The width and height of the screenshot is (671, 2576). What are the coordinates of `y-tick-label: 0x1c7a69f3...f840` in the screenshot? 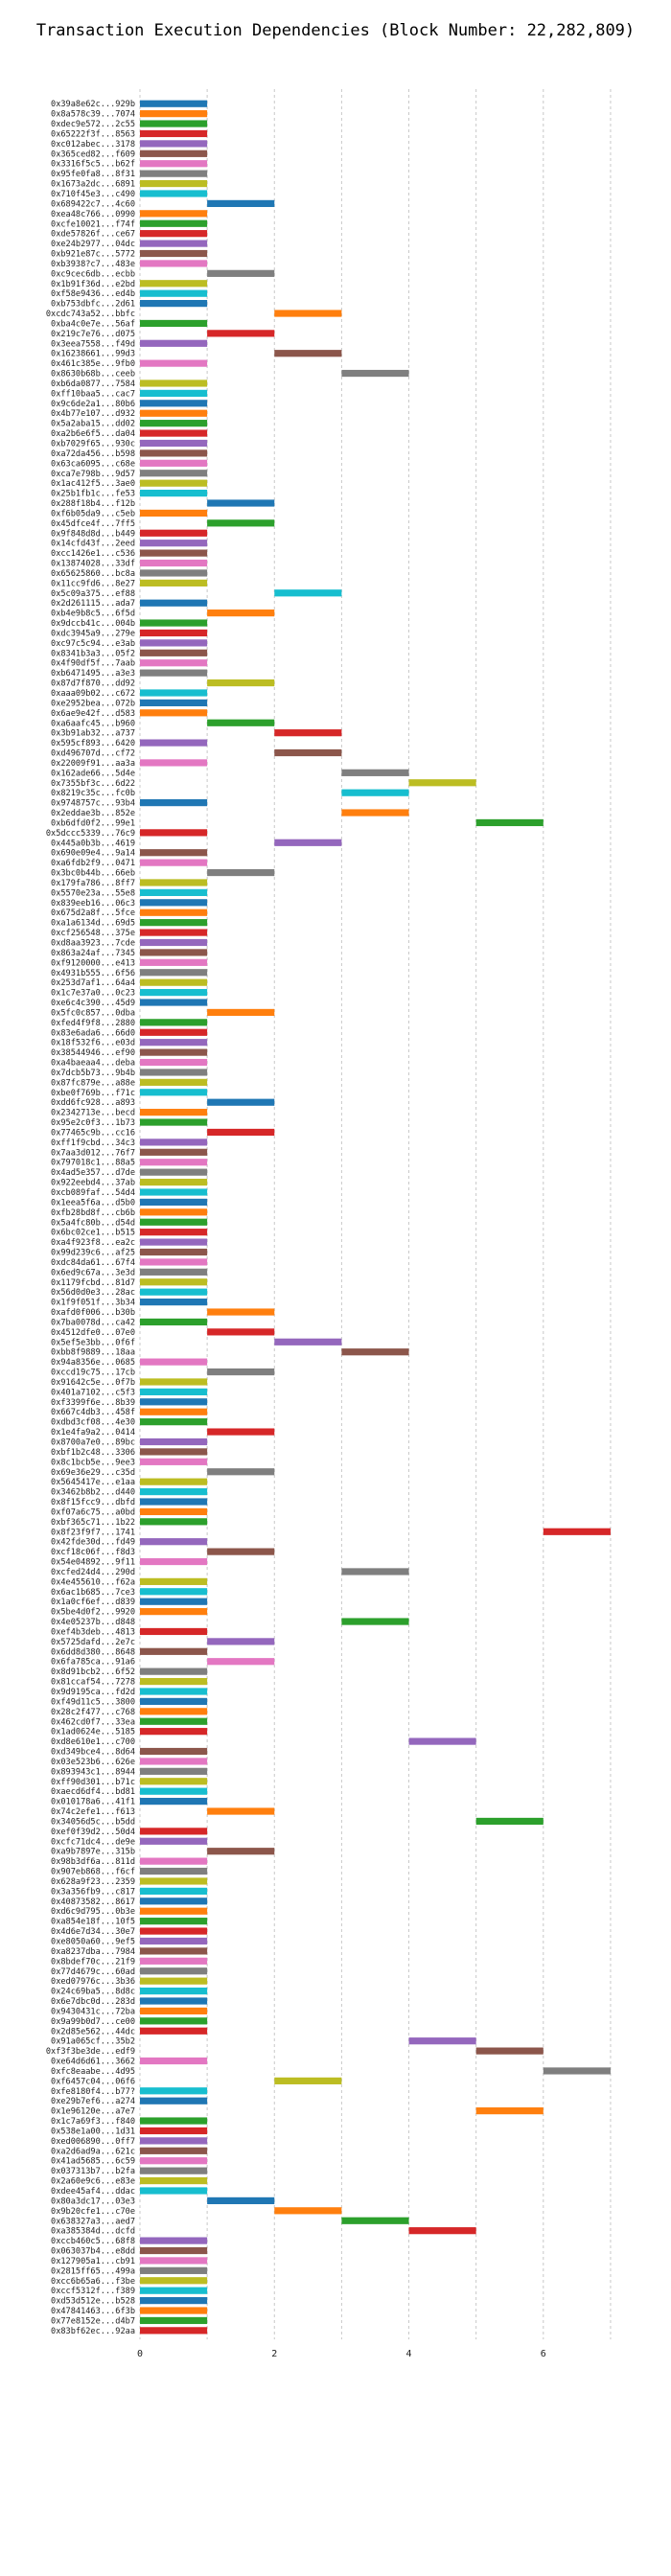 It's located at (93, 2122).